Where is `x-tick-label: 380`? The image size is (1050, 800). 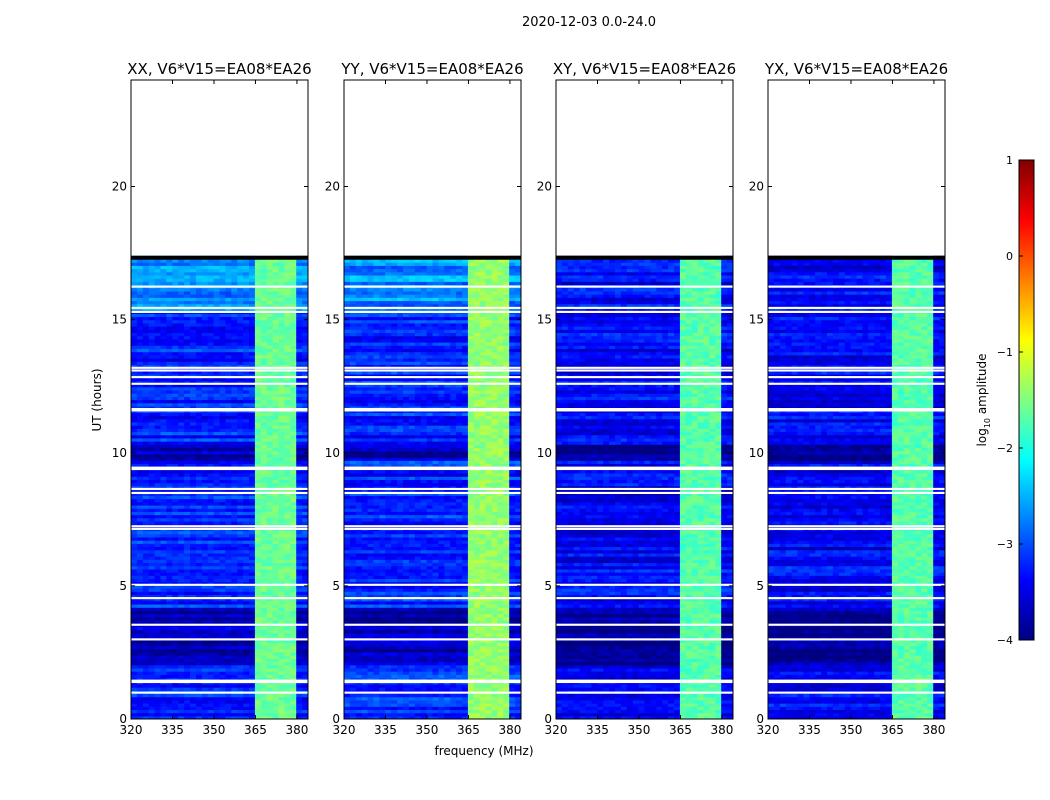 x-tick-label: 380 is located at coordinates (509, 730).